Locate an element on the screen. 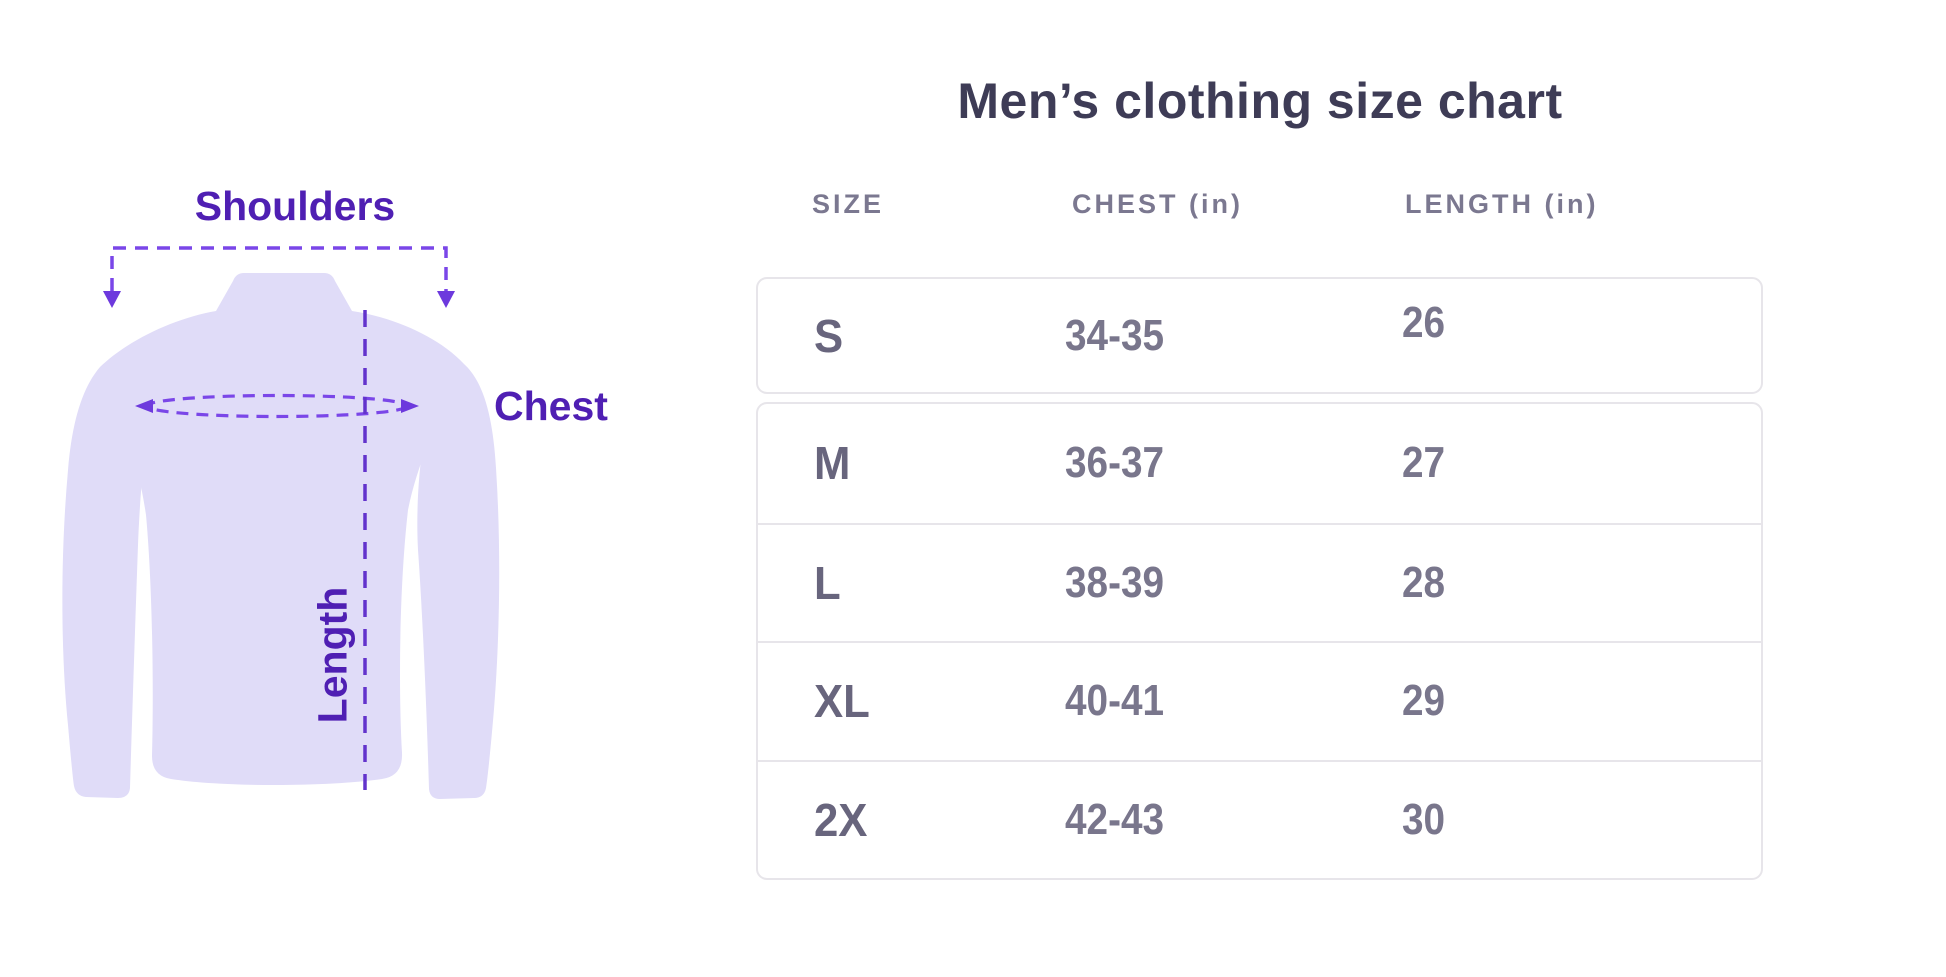  length-cell: 26 is located at coordinates (1424, 322).